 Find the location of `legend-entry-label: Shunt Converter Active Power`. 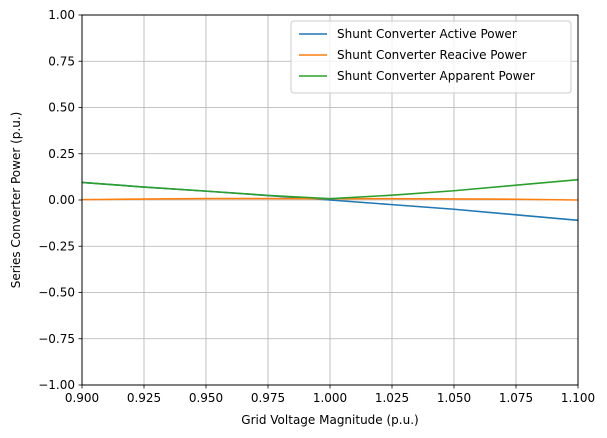

legend-entry-label: Shunt Converter Active Power is located at coordinates (427, 34).